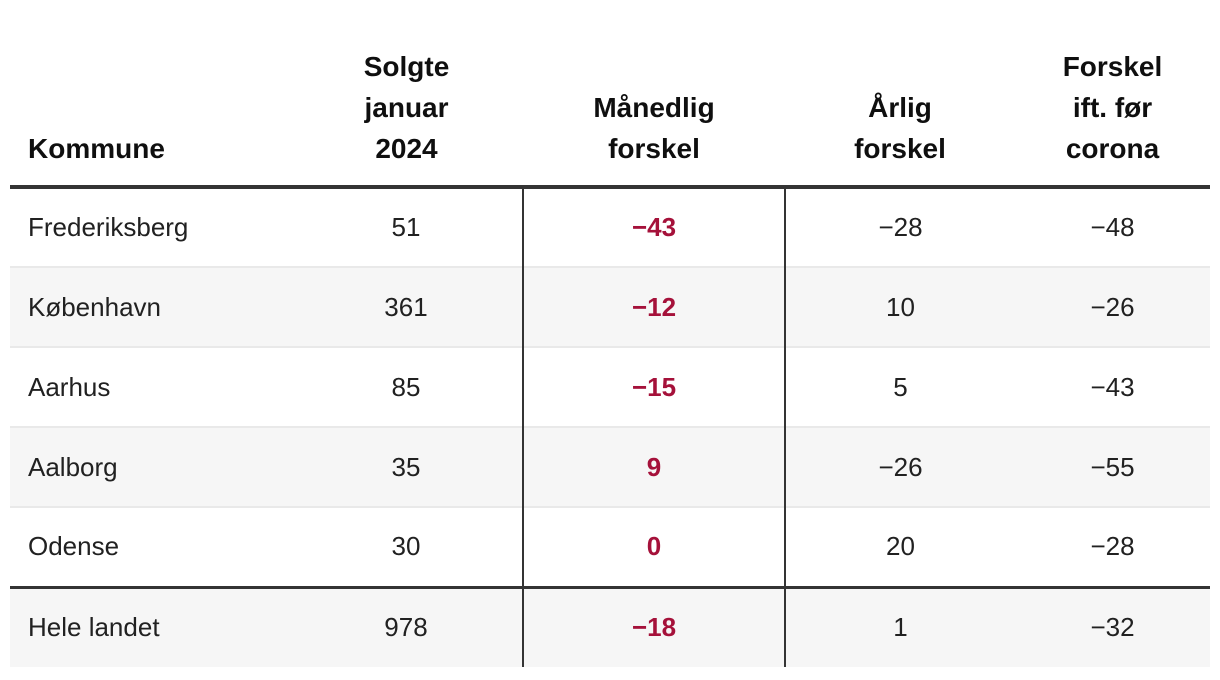 This screenshot has width=1220, height=680. What do you see at coordinates (654, 227) in the screenshot?
I see `cell-maanedlig-forskel: −43` at bounding box center [654, 227].